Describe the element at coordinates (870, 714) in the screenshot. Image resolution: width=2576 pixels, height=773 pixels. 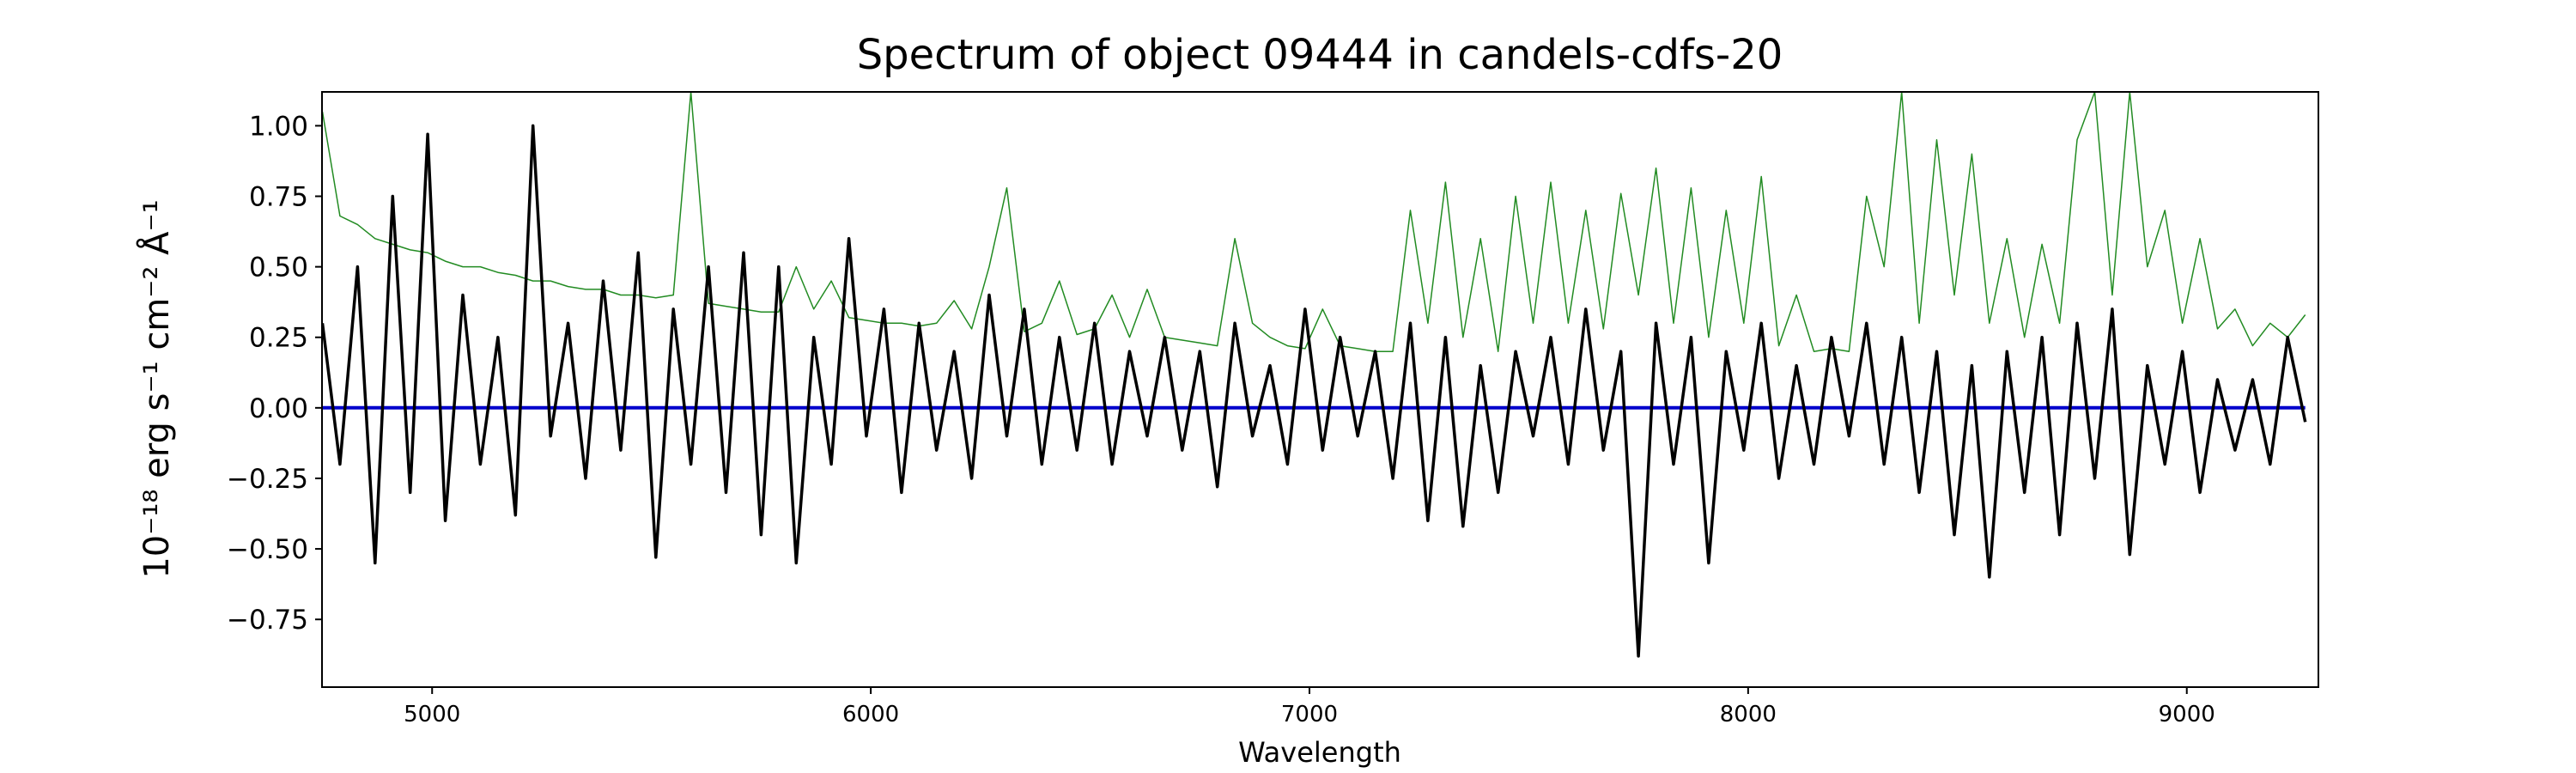
I see `x-tick-label: 6000` at that location.